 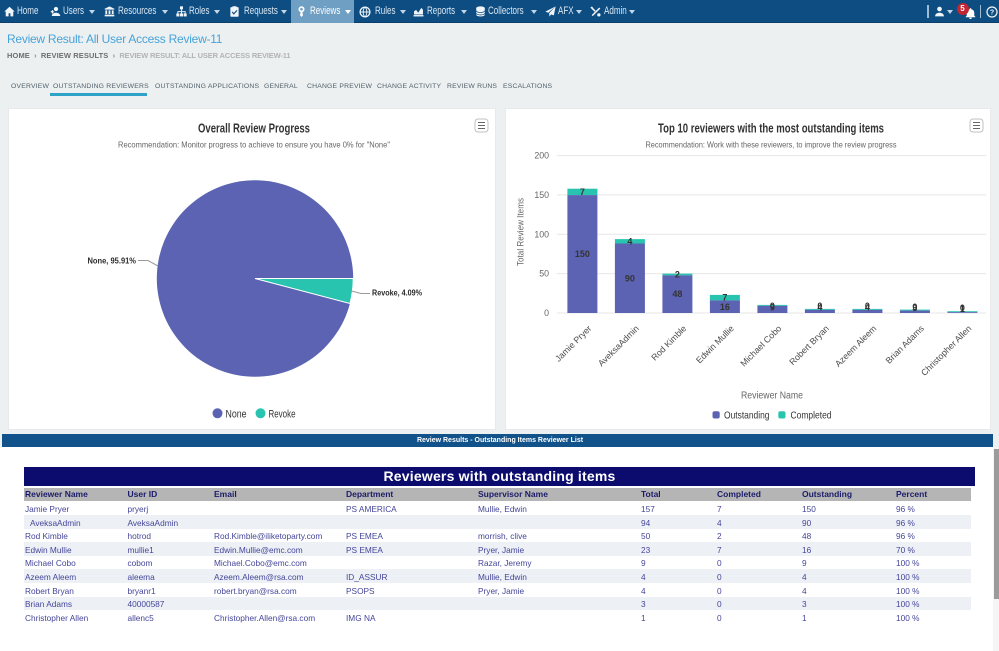 I want to click on svg-text: Brian Adams, so click(x=905, y=344).